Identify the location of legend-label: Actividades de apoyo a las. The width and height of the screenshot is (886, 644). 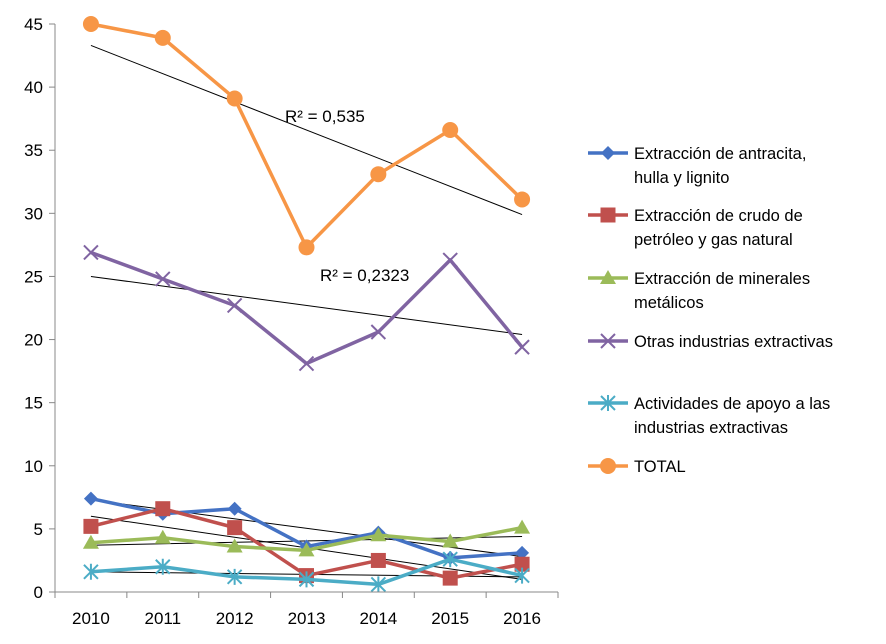
(732, 404).